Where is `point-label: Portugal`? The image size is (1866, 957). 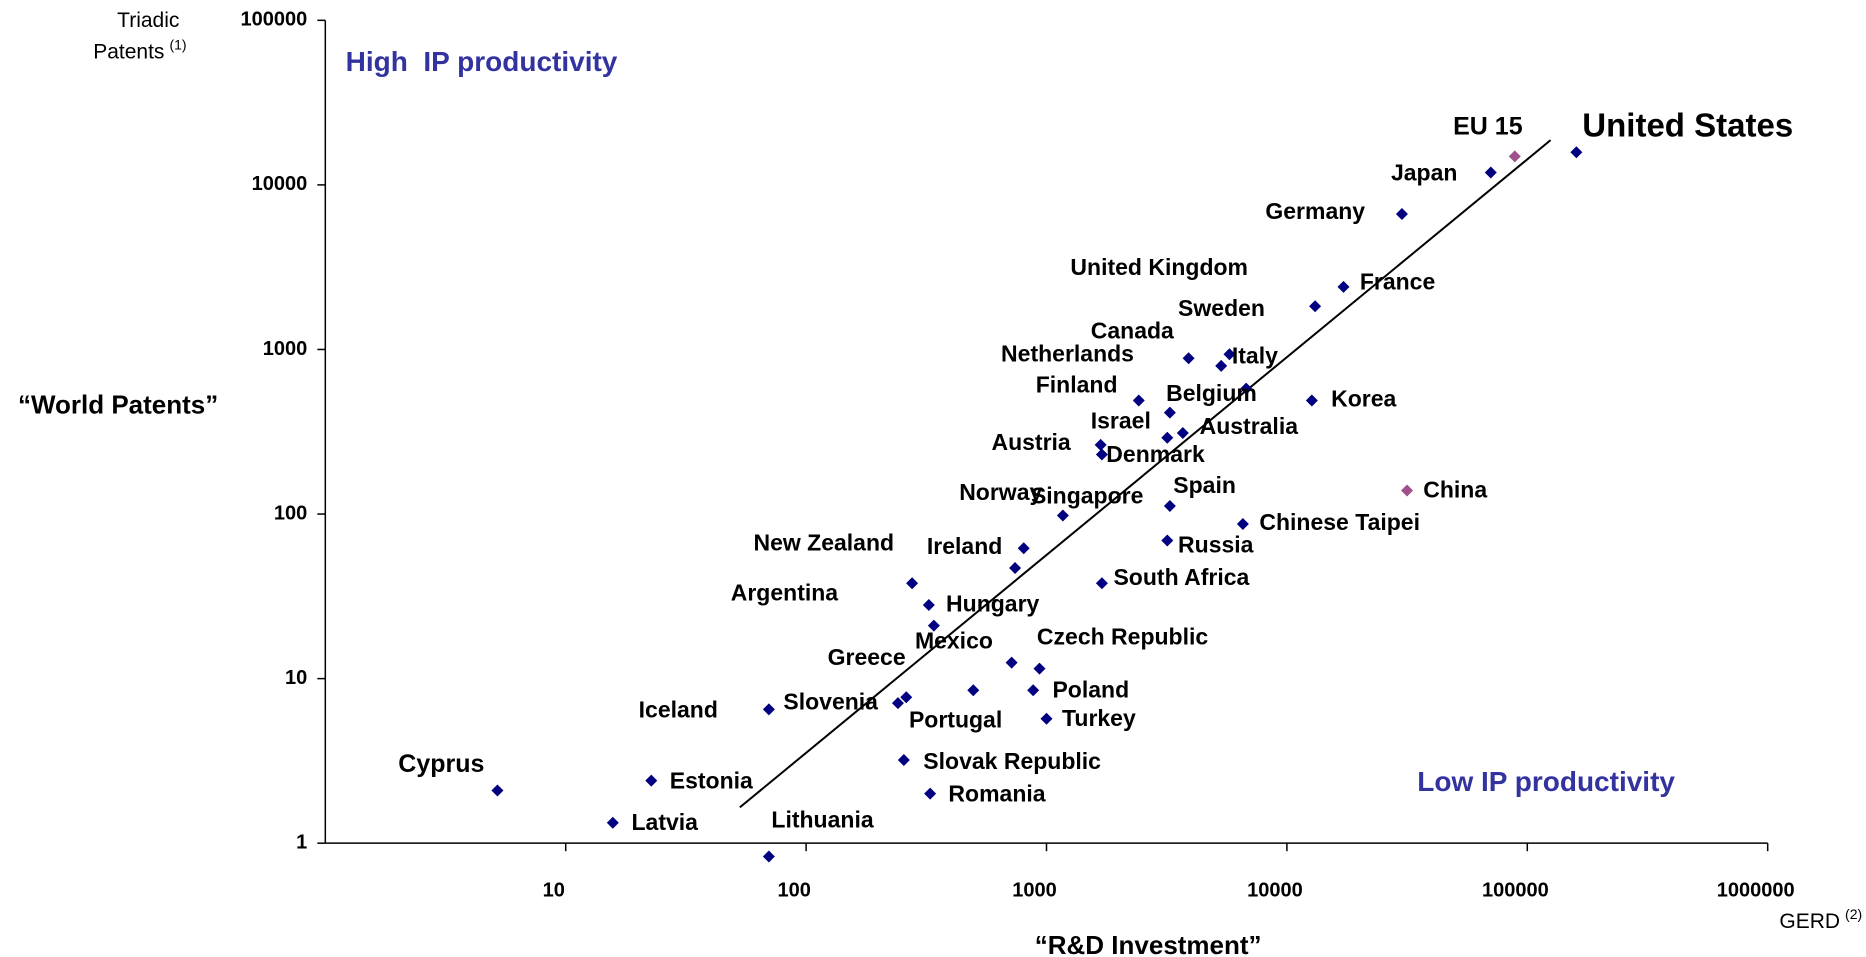 point-label: Portugal is located at coordinates (955, 719).